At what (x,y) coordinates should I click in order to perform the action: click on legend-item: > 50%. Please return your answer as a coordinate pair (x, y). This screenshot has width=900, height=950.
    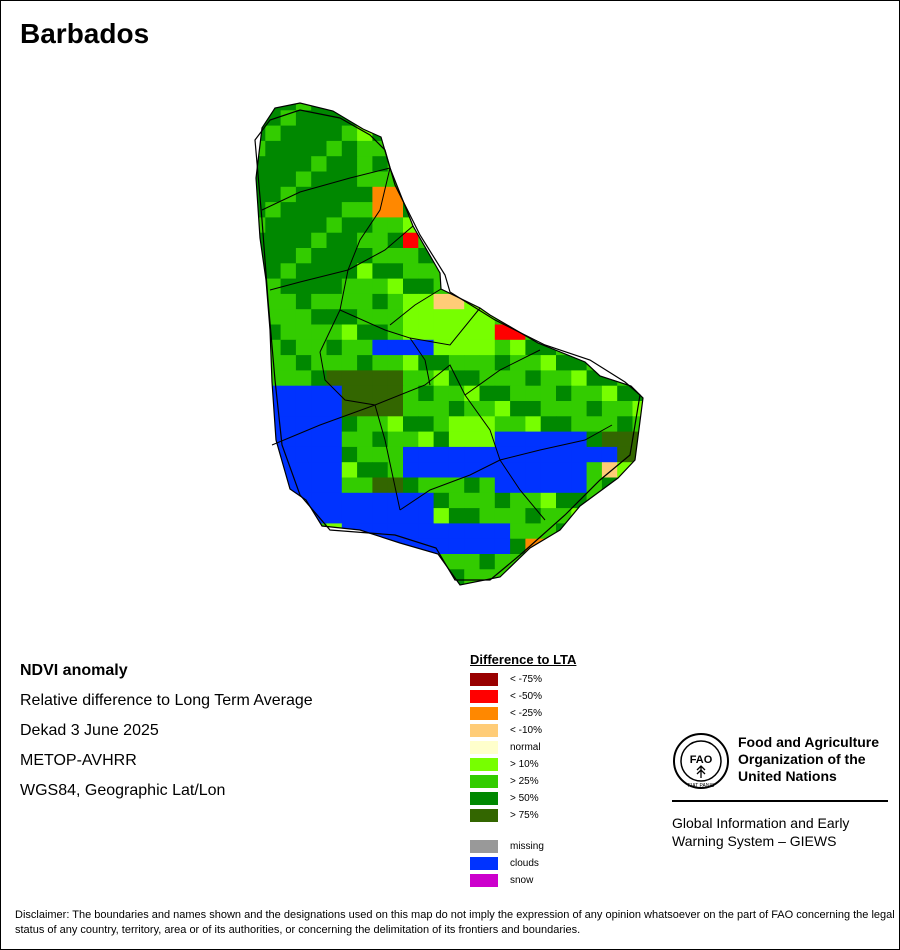
    Looking at the image, I should click on (523, 798).